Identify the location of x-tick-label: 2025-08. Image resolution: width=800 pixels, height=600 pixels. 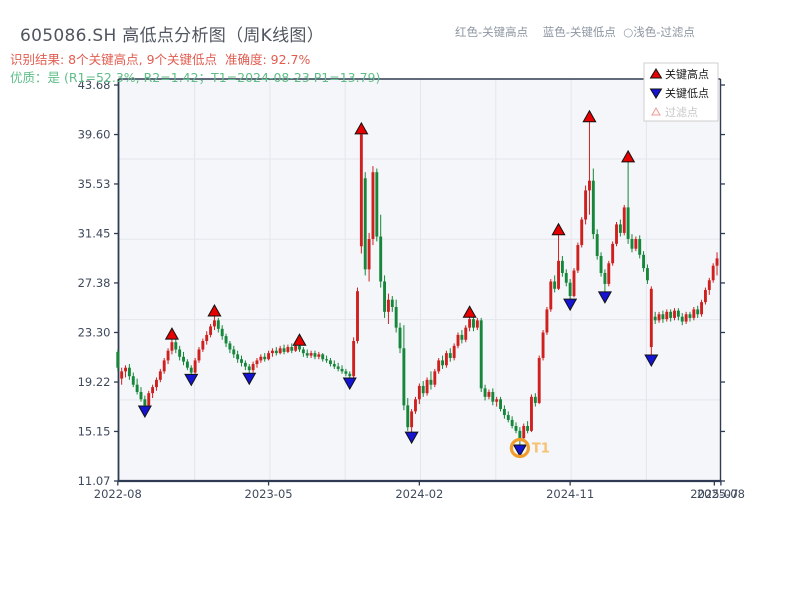
(721, 494).